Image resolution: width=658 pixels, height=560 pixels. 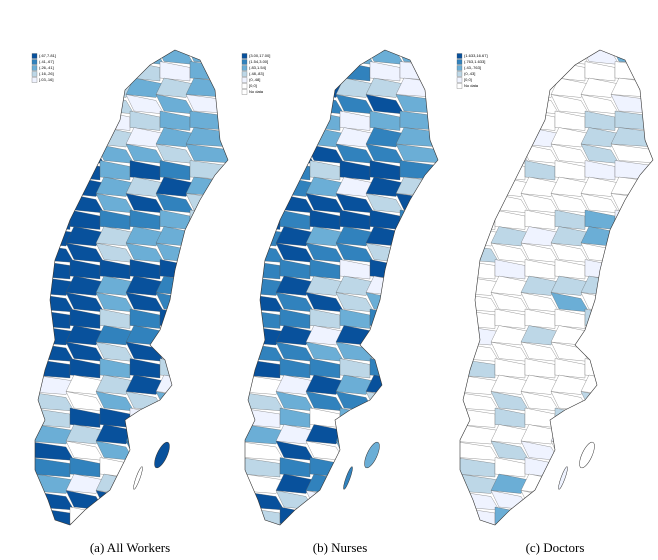 What do you see at coordinates (46, 73) in the screenshot?
I see `legend-label: (.16,.26]` at bounding box center [46, 73].